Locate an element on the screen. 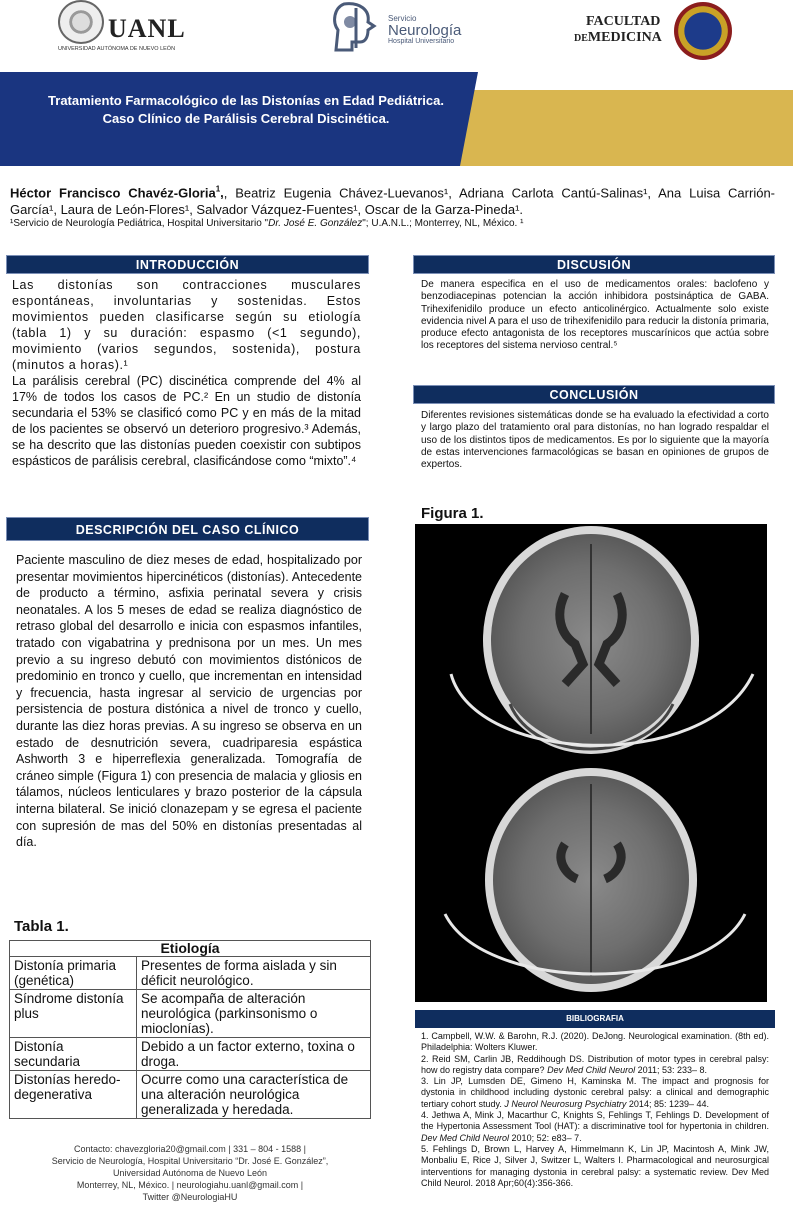  fm-line1: FACULTAD is located at coordinates (623, 21).